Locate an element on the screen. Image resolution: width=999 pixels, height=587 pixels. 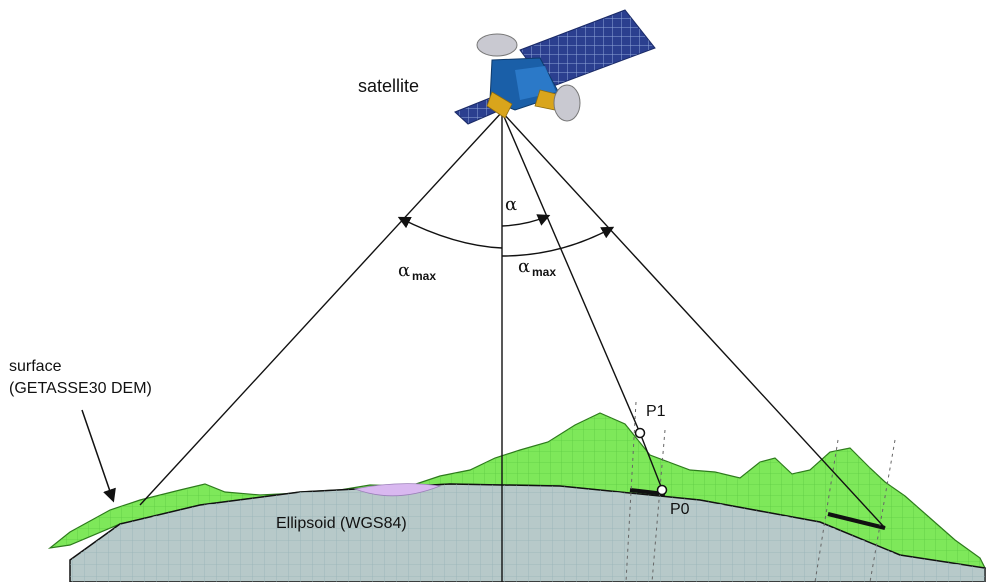
alpha-max-right-arc is located at coordinates (558, 241).